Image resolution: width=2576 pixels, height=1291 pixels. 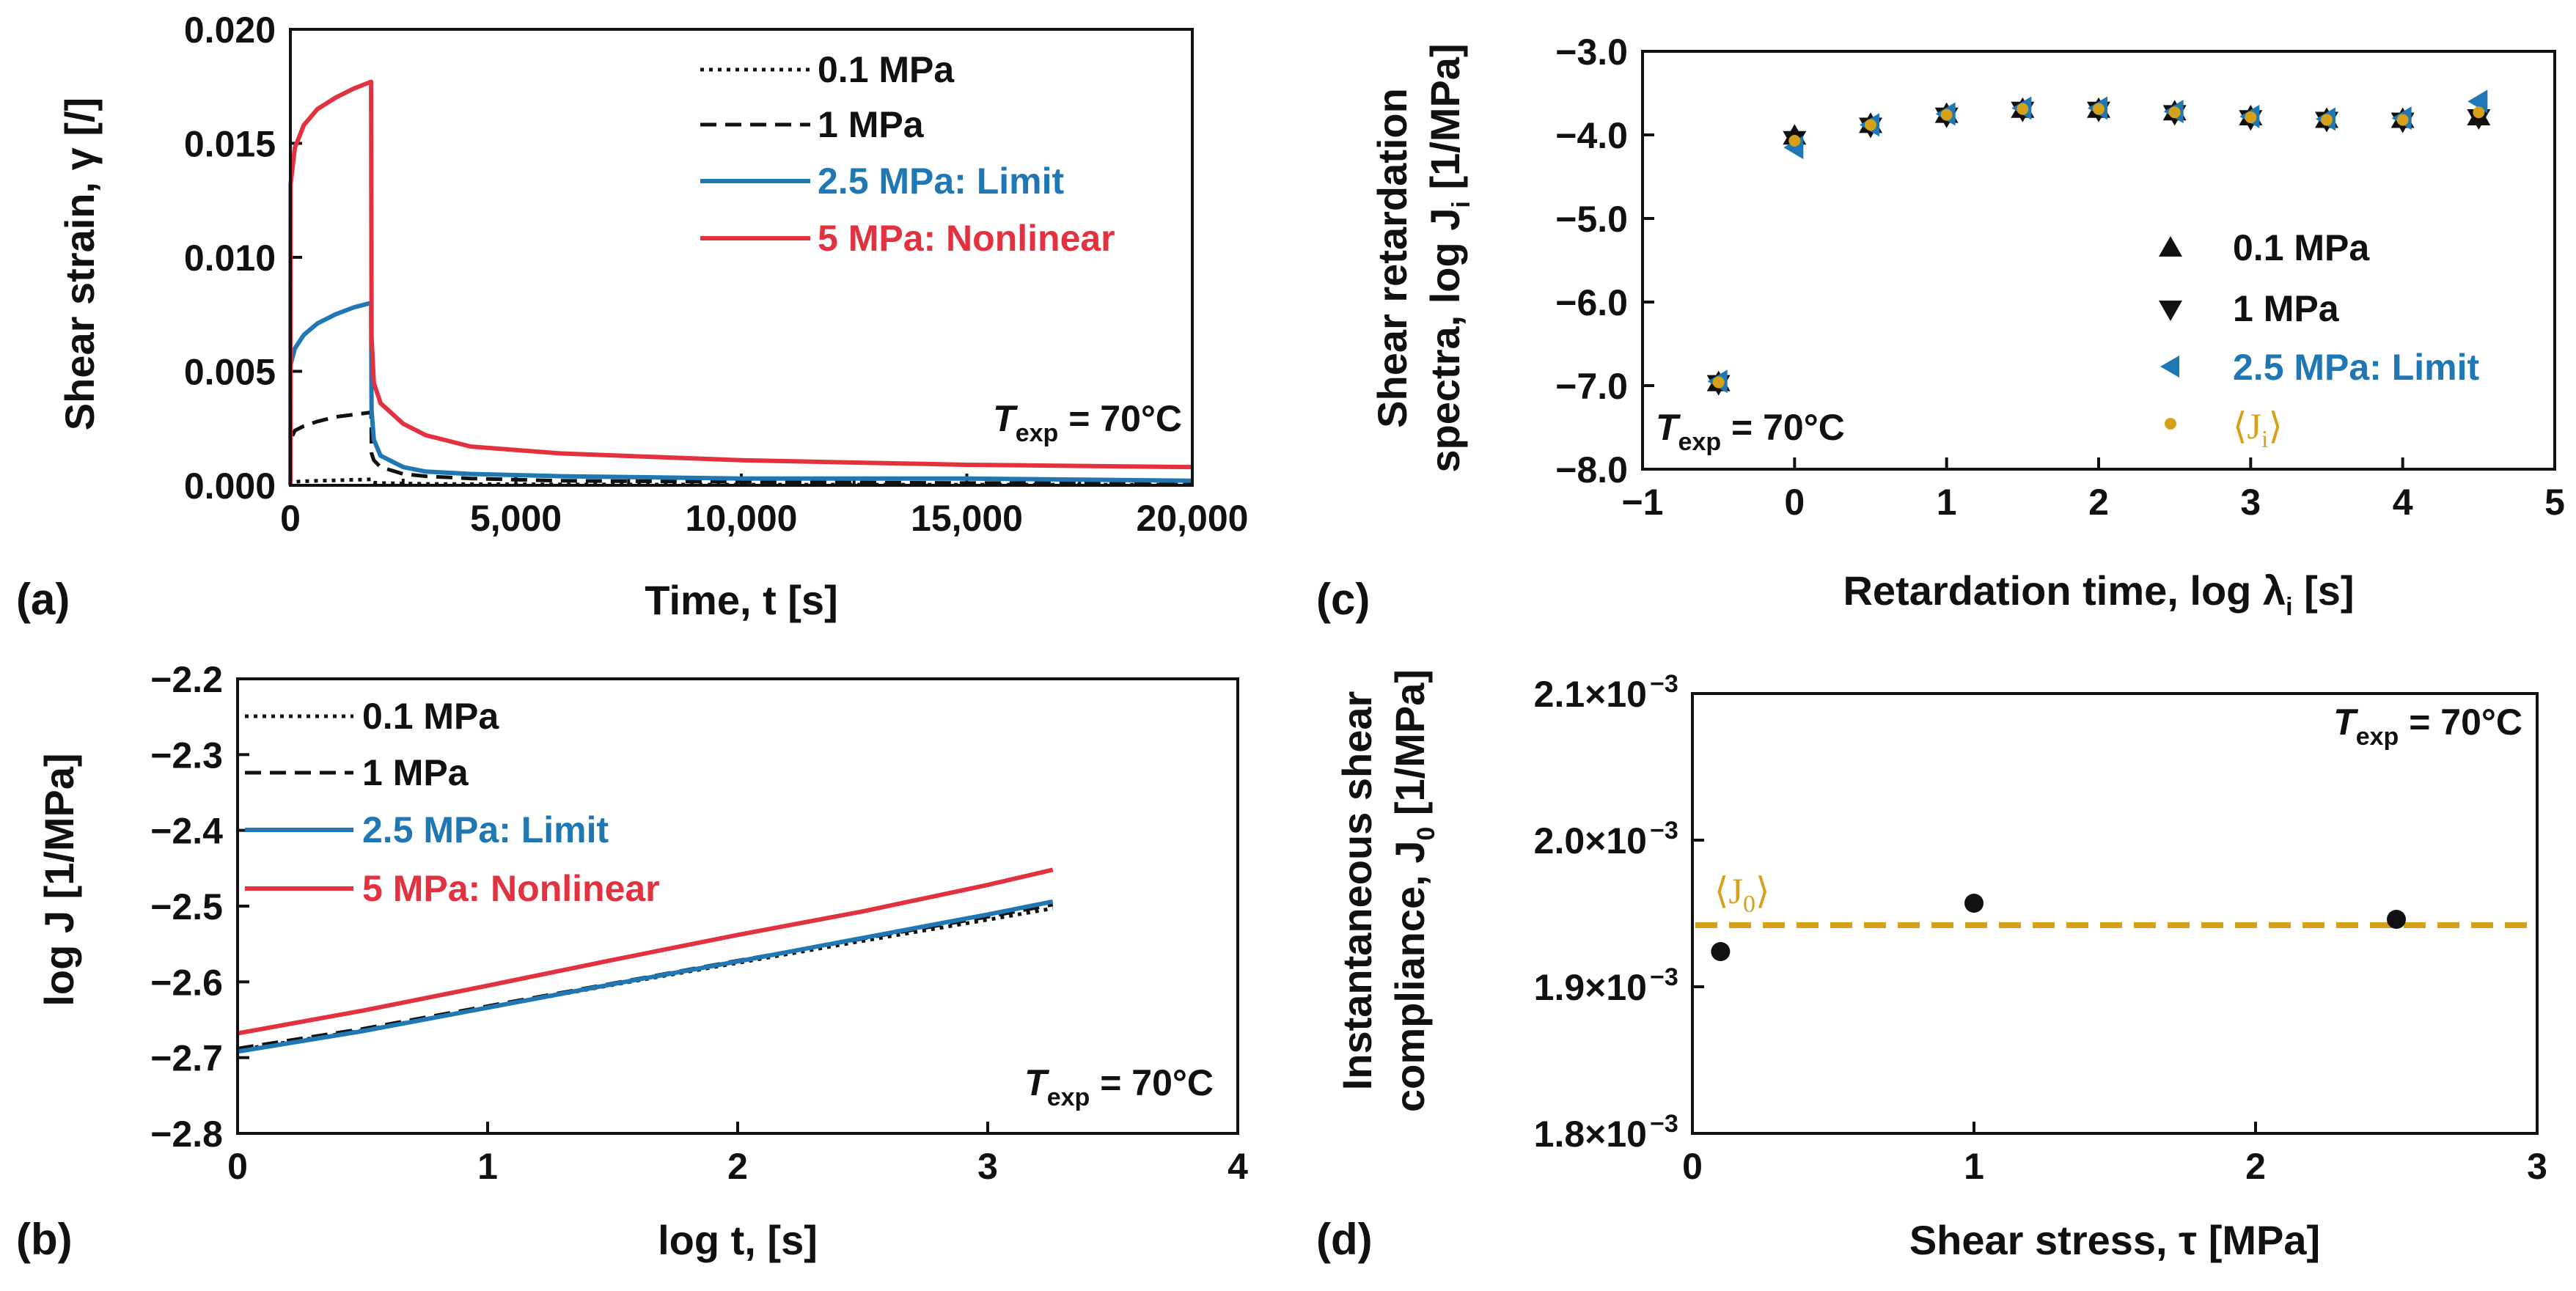 I want to click on panel-a-ylabel-text: Shear strain, γ [/], so click(x=80, y=264).